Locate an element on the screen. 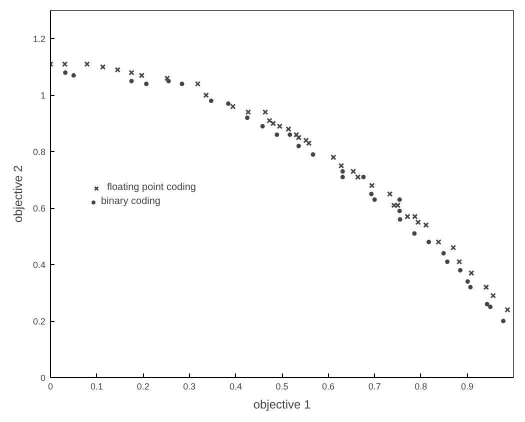 The width and height of the screenshot is (525, 422). x-tick-label: 0.1 is located at coordinates (97, 387).